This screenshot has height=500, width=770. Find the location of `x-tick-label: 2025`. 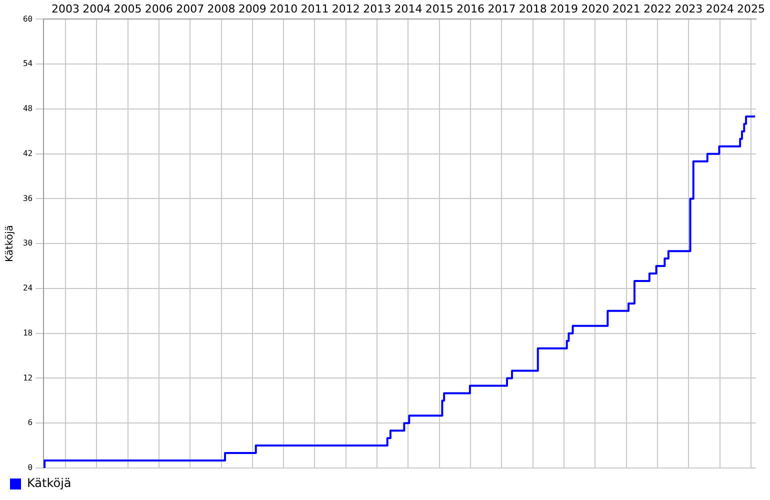

x-tick-label: 2025 is located at coordinates (751, 9).